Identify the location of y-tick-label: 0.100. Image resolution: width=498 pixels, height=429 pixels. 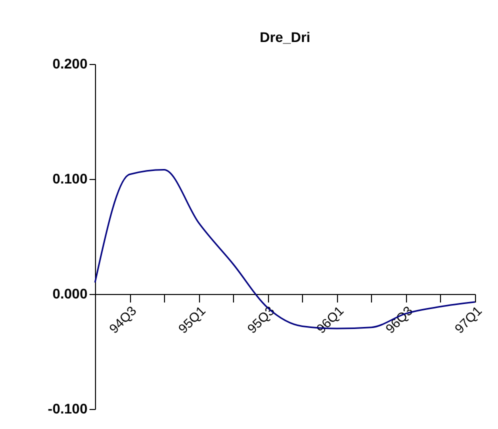
(70, 178).